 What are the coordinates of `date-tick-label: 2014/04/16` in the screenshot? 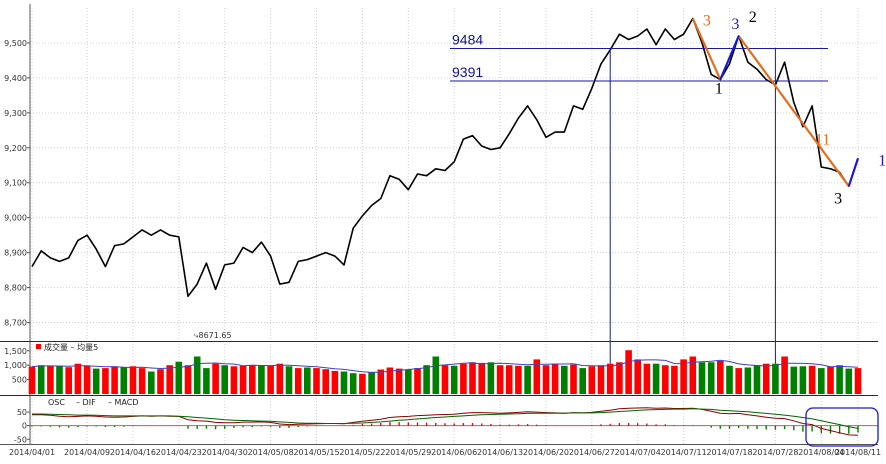 It's located at (133, 452).